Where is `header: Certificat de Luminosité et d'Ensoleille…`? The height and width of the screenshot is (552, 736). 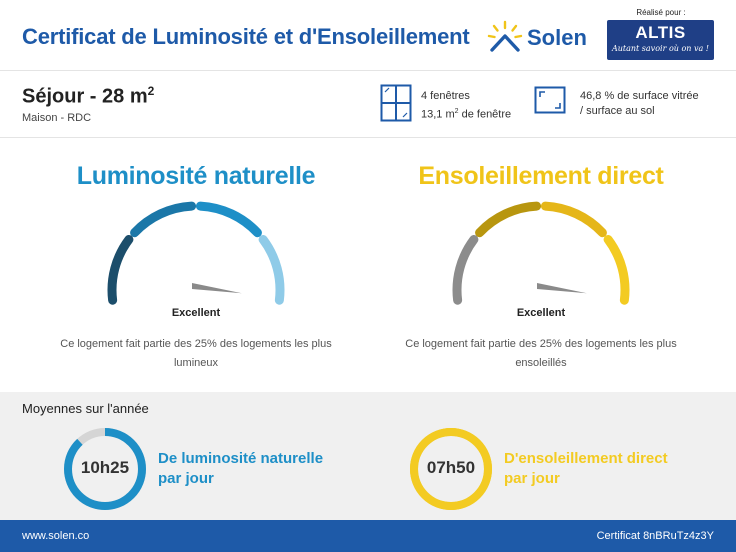 header: Certificat de Luminosité et d'Ensoleille… is located at coordinates (368, 35).